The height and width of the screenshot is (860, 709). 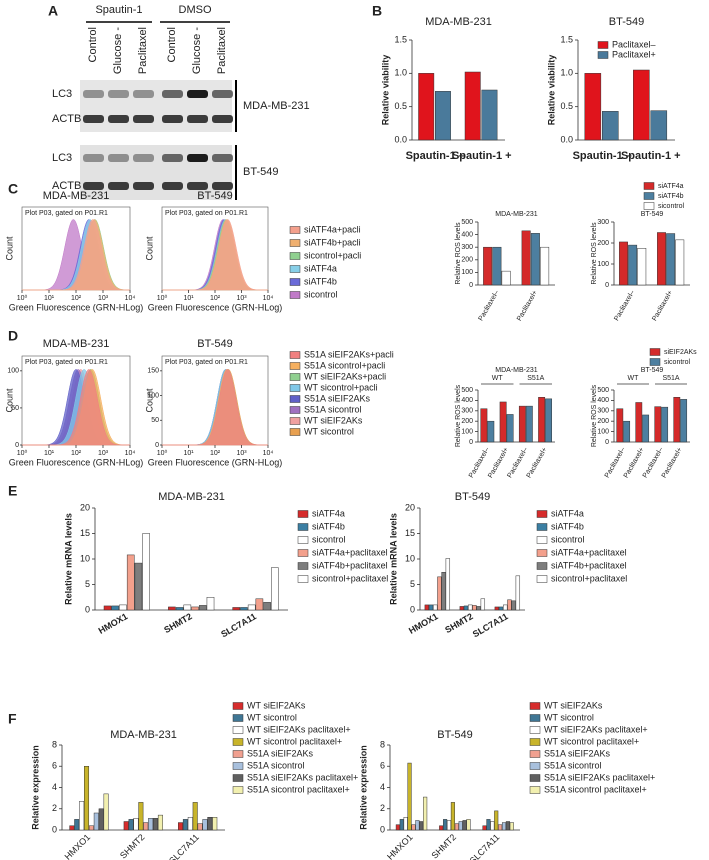 I want to click on y-tick-label: 10, so click(x=85, y=558).